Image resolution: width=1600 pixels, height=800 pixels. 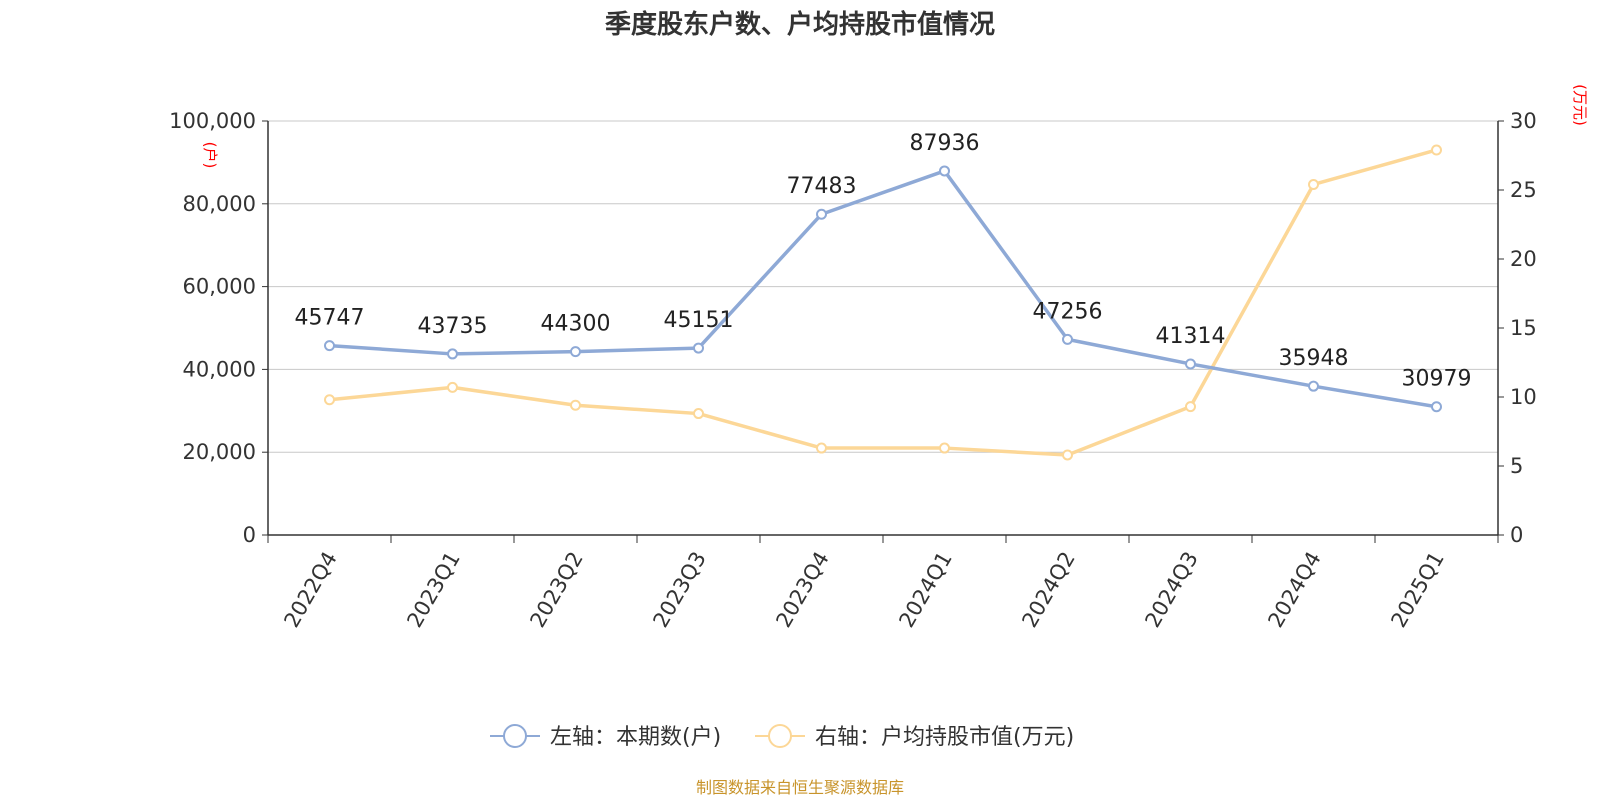 What do you see at coordinates (576, 324) in the screenshot?
I see `data-label: 44300` at bounding box center [576, 324].